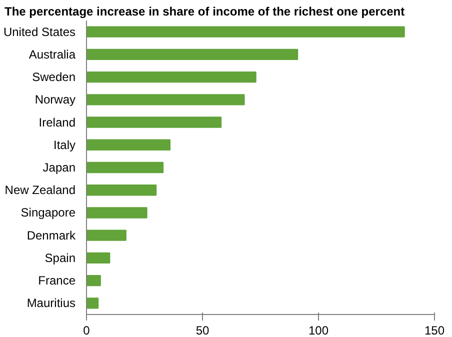  What do you see at coordinates (204, 11) in the screenshot?
I see `chart-title: The percentage increase in share of income of the richest one percent` at bounding box center [204, 11].